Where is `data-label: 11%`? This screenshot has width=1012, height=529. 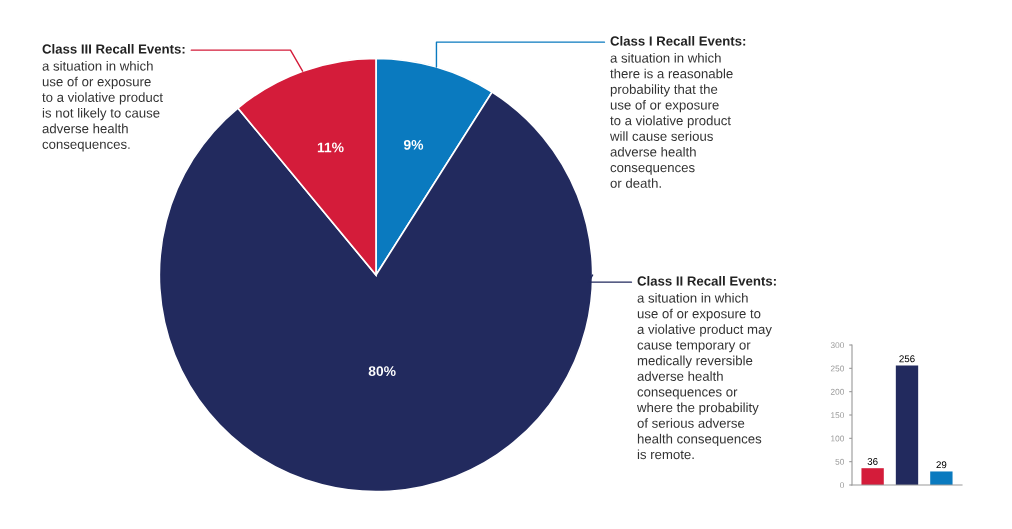 data-label: 11% is located at coordinates (330, 147).